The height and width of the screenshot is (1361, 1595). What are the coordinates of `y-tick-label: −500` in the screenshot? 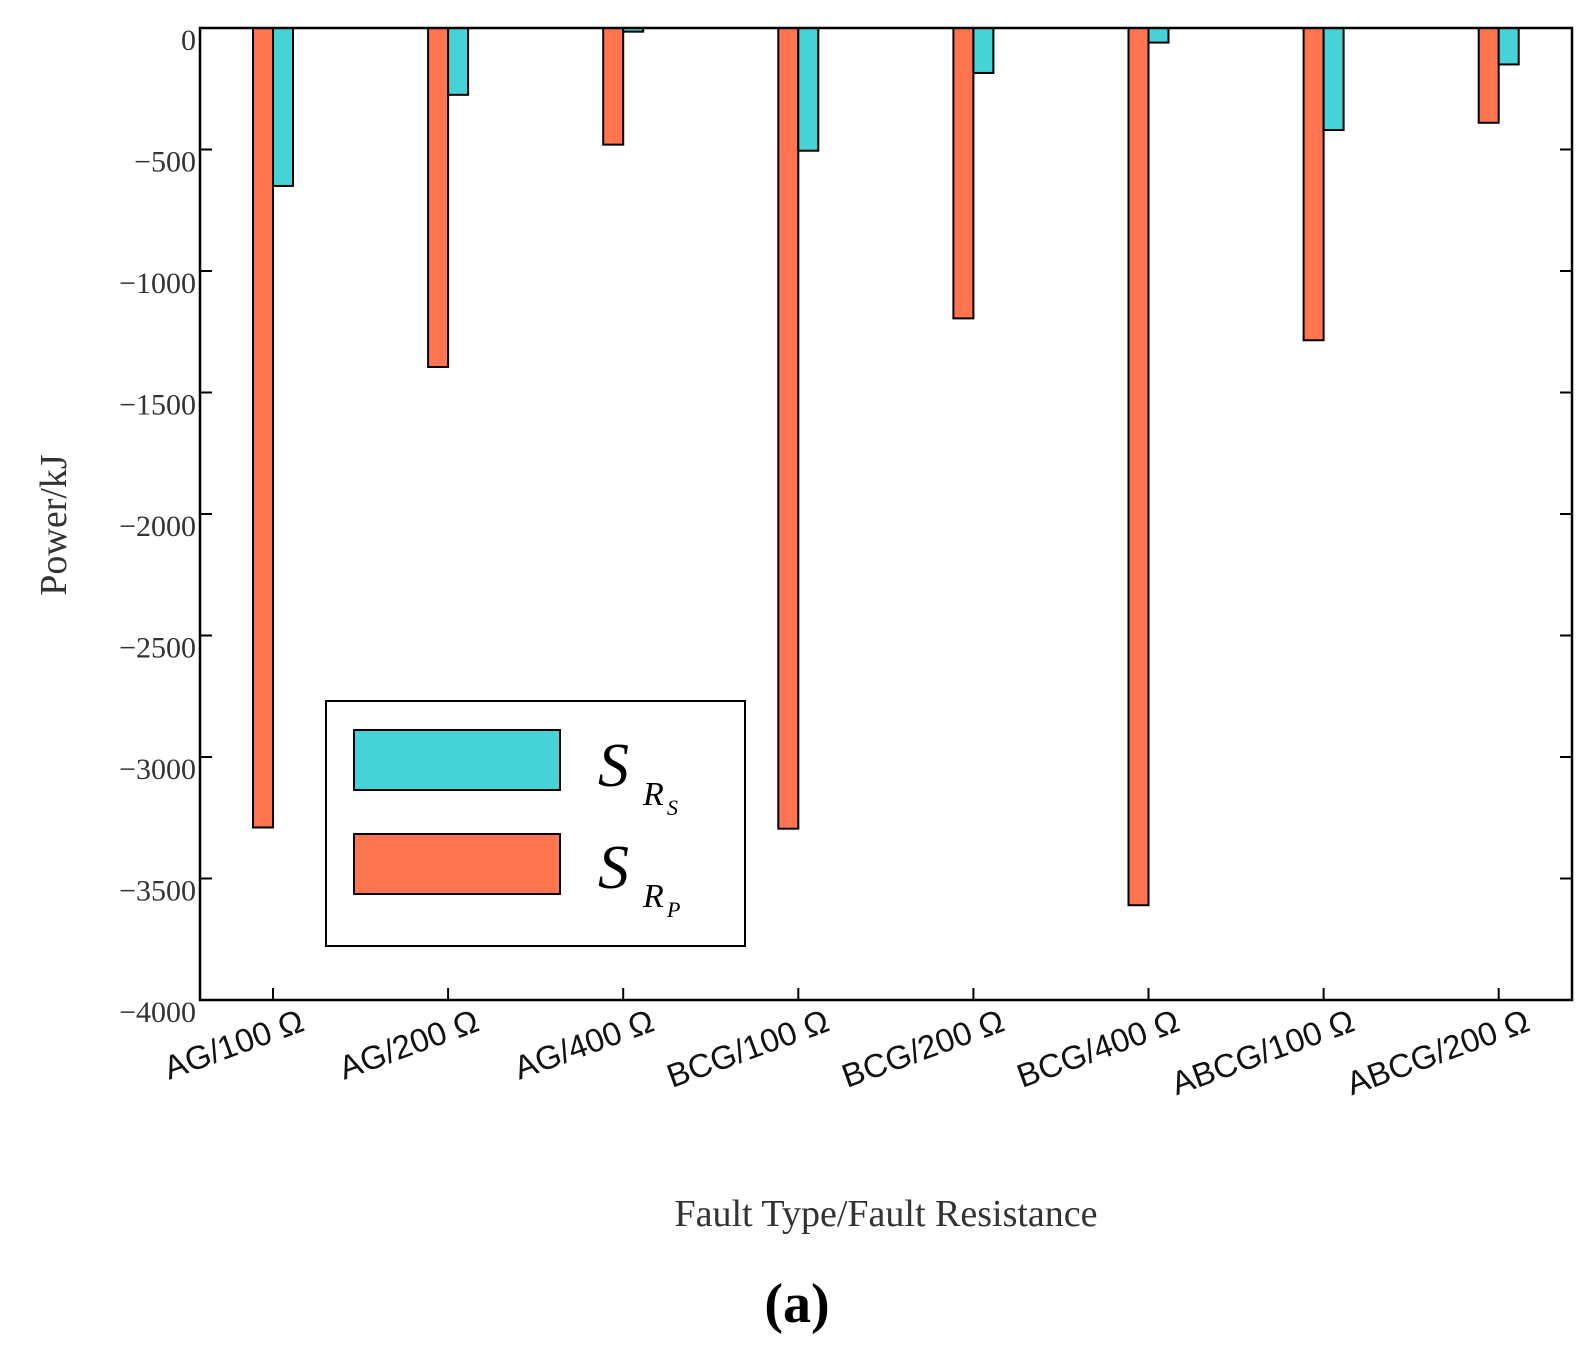 It's located at (165, 162).